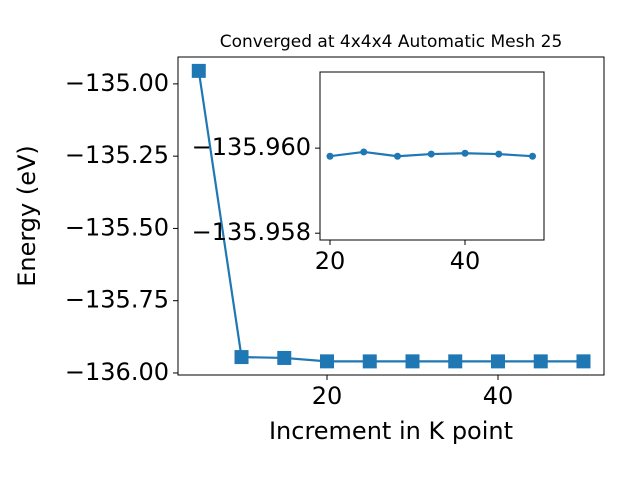 The height and width of the screenshot is (480, 640). Describe the element at coordinates (391, 431) in the screenshot. I see `x-axis-label: Increment in K point` at that location.